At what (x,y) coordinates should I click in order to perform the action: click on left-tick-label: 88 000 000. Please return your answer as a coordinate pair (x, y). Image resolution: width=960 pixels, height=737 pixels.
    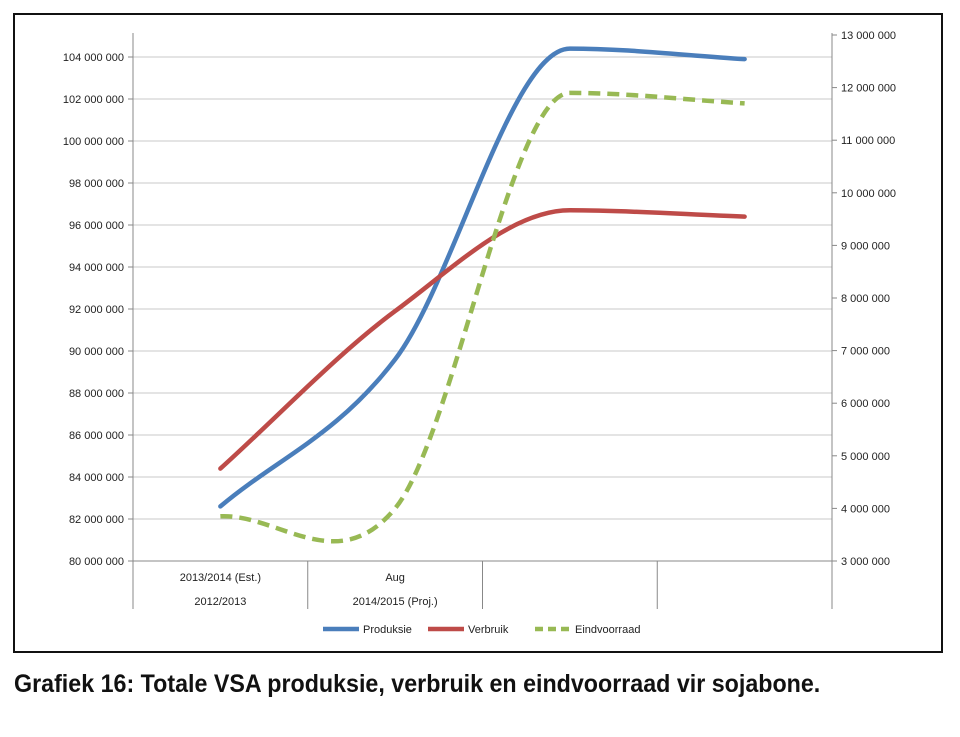
    Looking at the image, I should click on (96, 394).